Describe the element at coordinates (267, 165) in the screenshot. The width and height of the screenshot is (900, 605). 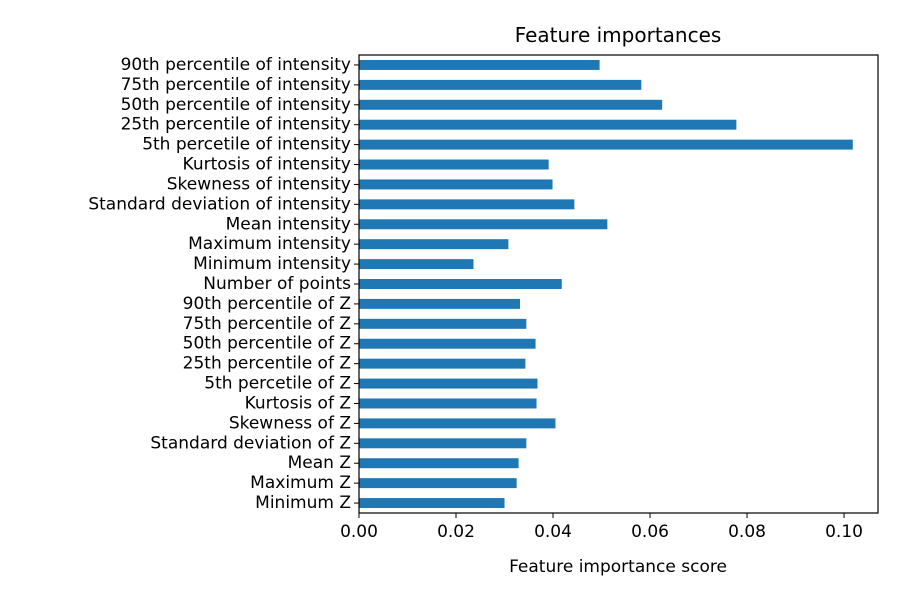
I see `y-tick-label: Kurtosis of intensity` at that location.